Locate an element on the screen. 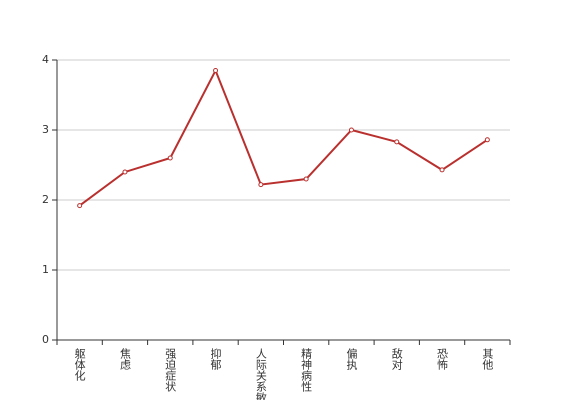  y-tick-label: 4 is located at coordinates (45, 59).